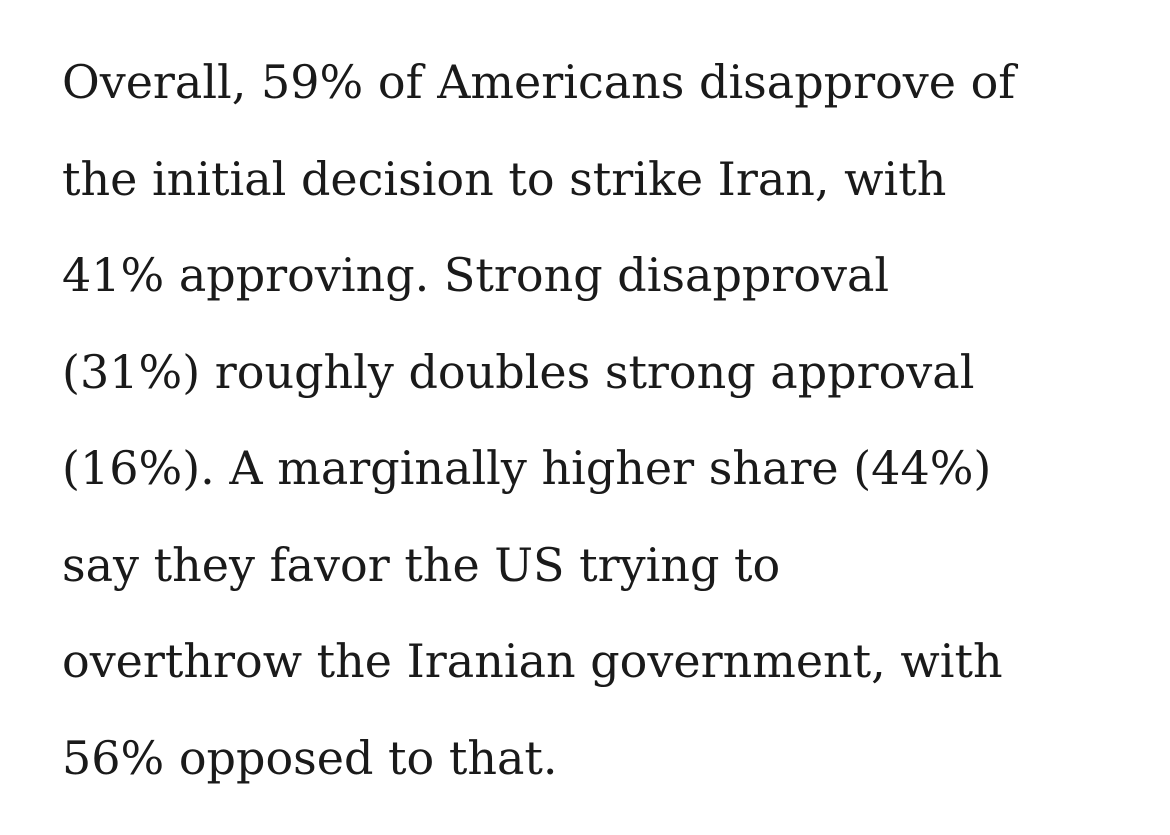  What do you see at coordinates (539, 82) in the screenshot?
I see `text-line: Overall, 59% of Americans disapprove of` at bounding box center [539, 82].